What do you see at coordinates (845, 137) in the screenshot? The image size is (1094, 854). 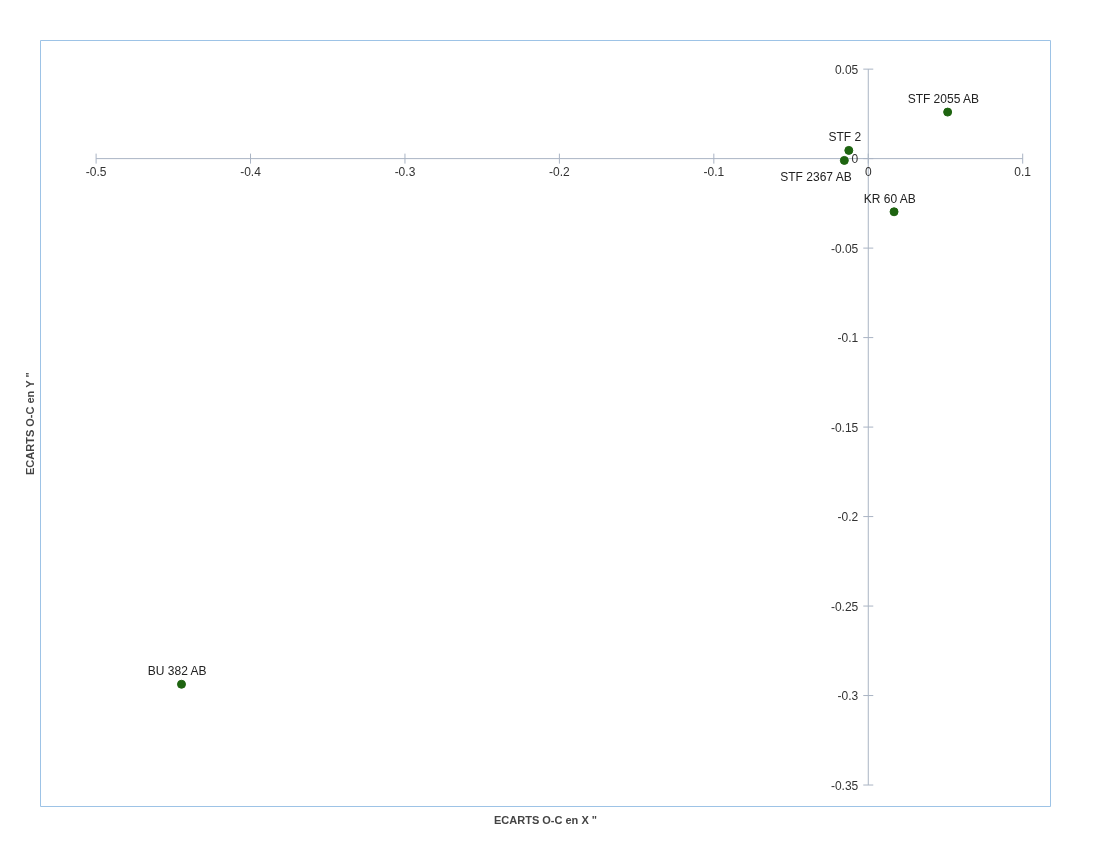 I see `annotation: STF 2` at bounding box center [845, 137].